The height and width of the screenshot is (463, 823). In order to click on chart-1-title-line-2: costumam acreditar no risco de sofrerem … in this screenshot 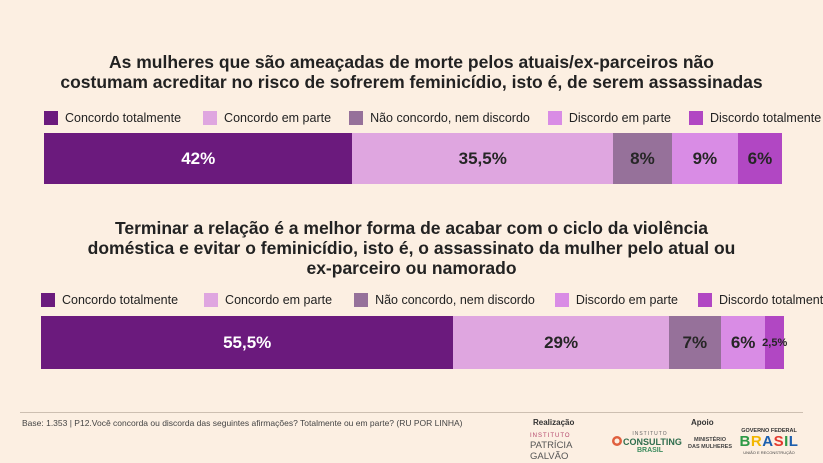, I will do `click(411, 82)`.